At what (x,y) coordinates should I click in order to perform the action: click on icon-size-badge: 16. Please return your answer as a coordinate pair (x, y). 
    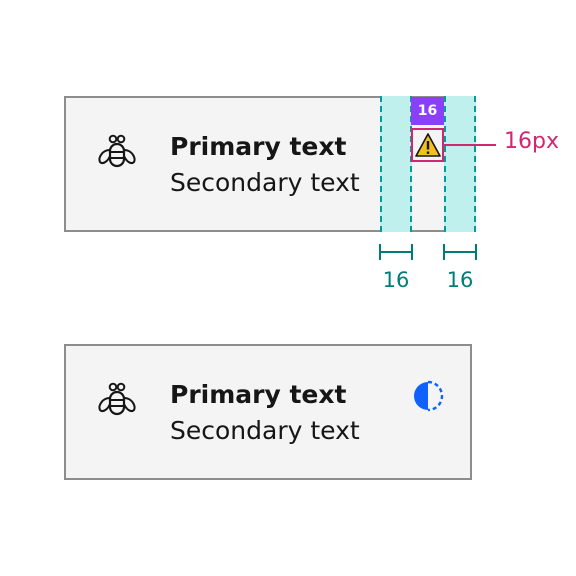
    Looking at the image, I should click on (427, 111).